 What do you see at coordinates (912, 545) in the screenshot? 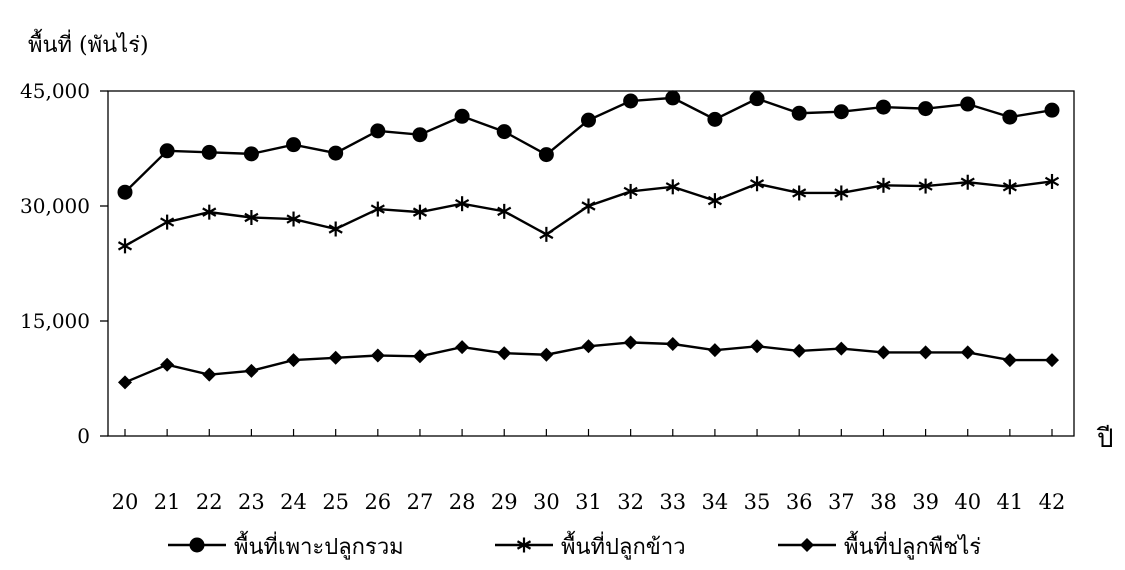
I see `legend-label: พื้นที่ปลูกพืชไร่` at bounding box center [912, 545].